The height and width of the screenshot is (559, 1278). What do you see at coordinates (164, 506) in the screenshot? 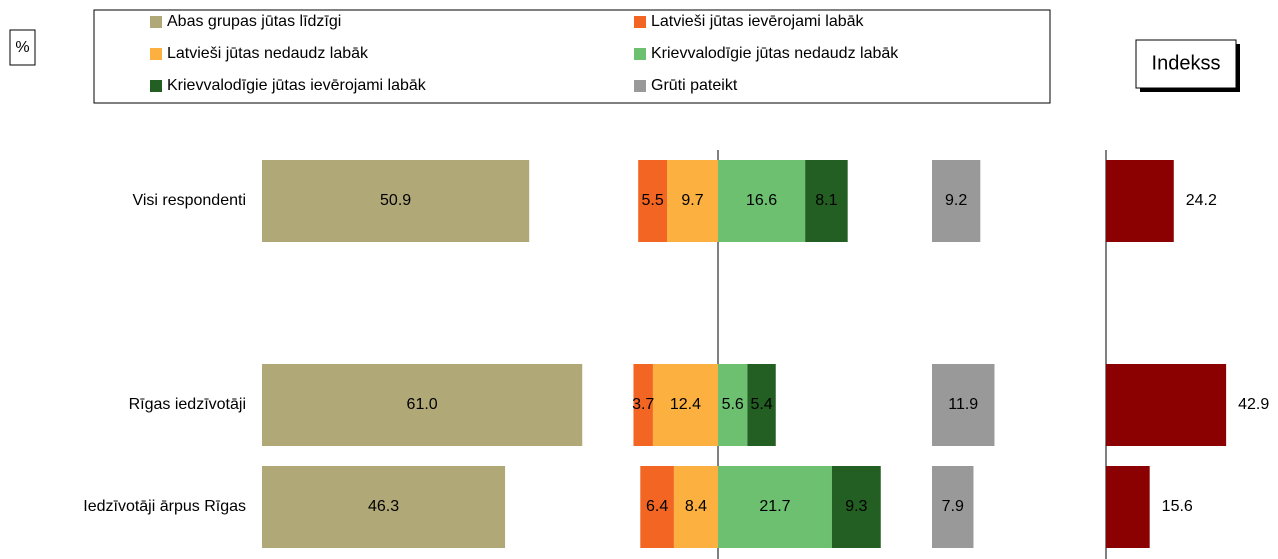
I see `category-label: Iedzīvotāji ārpus Rīgas` at bounding box center [164, 506].